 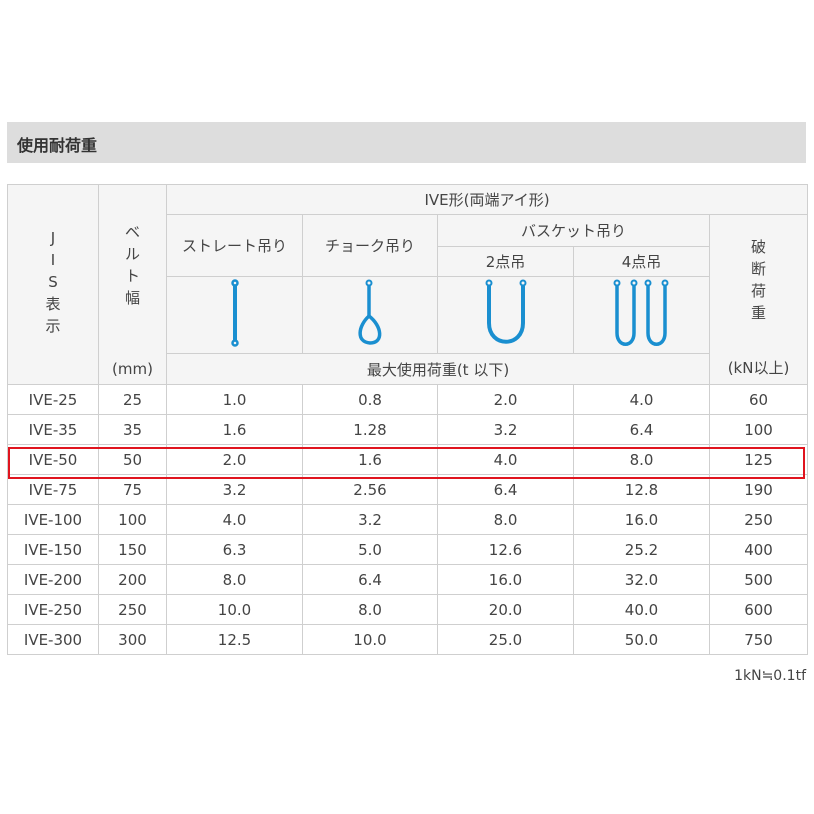 I want to click on header-char: ル, so click(x=132, y=254).